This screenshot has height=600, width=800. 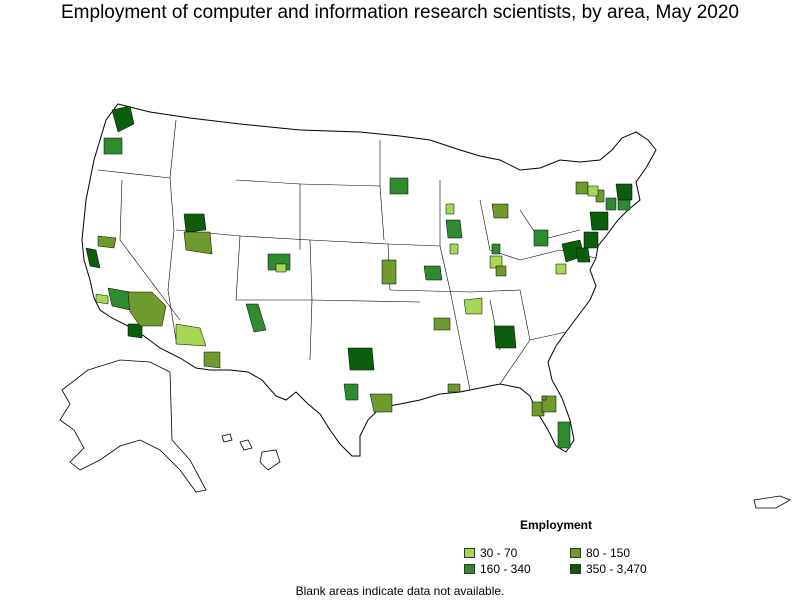 I want to click on metro-phoenix, so click(x=191, y=335).